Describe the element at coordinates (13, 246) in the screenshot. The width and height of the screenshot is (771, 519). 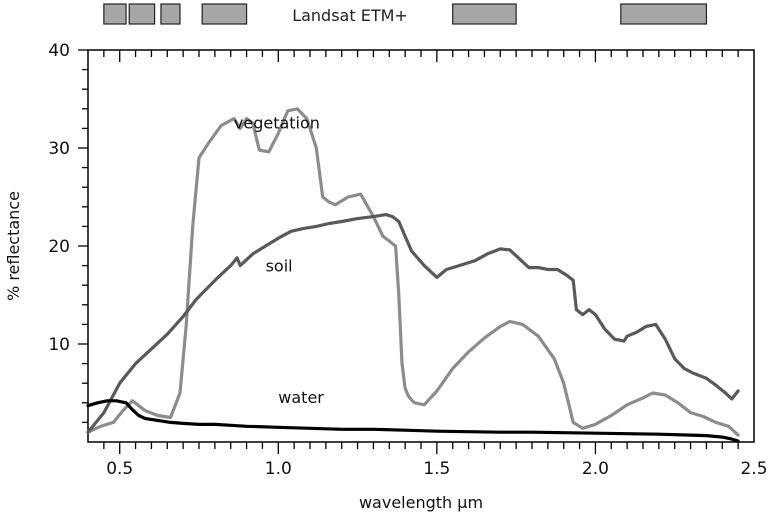
I see `y-axis-label: % reflectance` at that location.